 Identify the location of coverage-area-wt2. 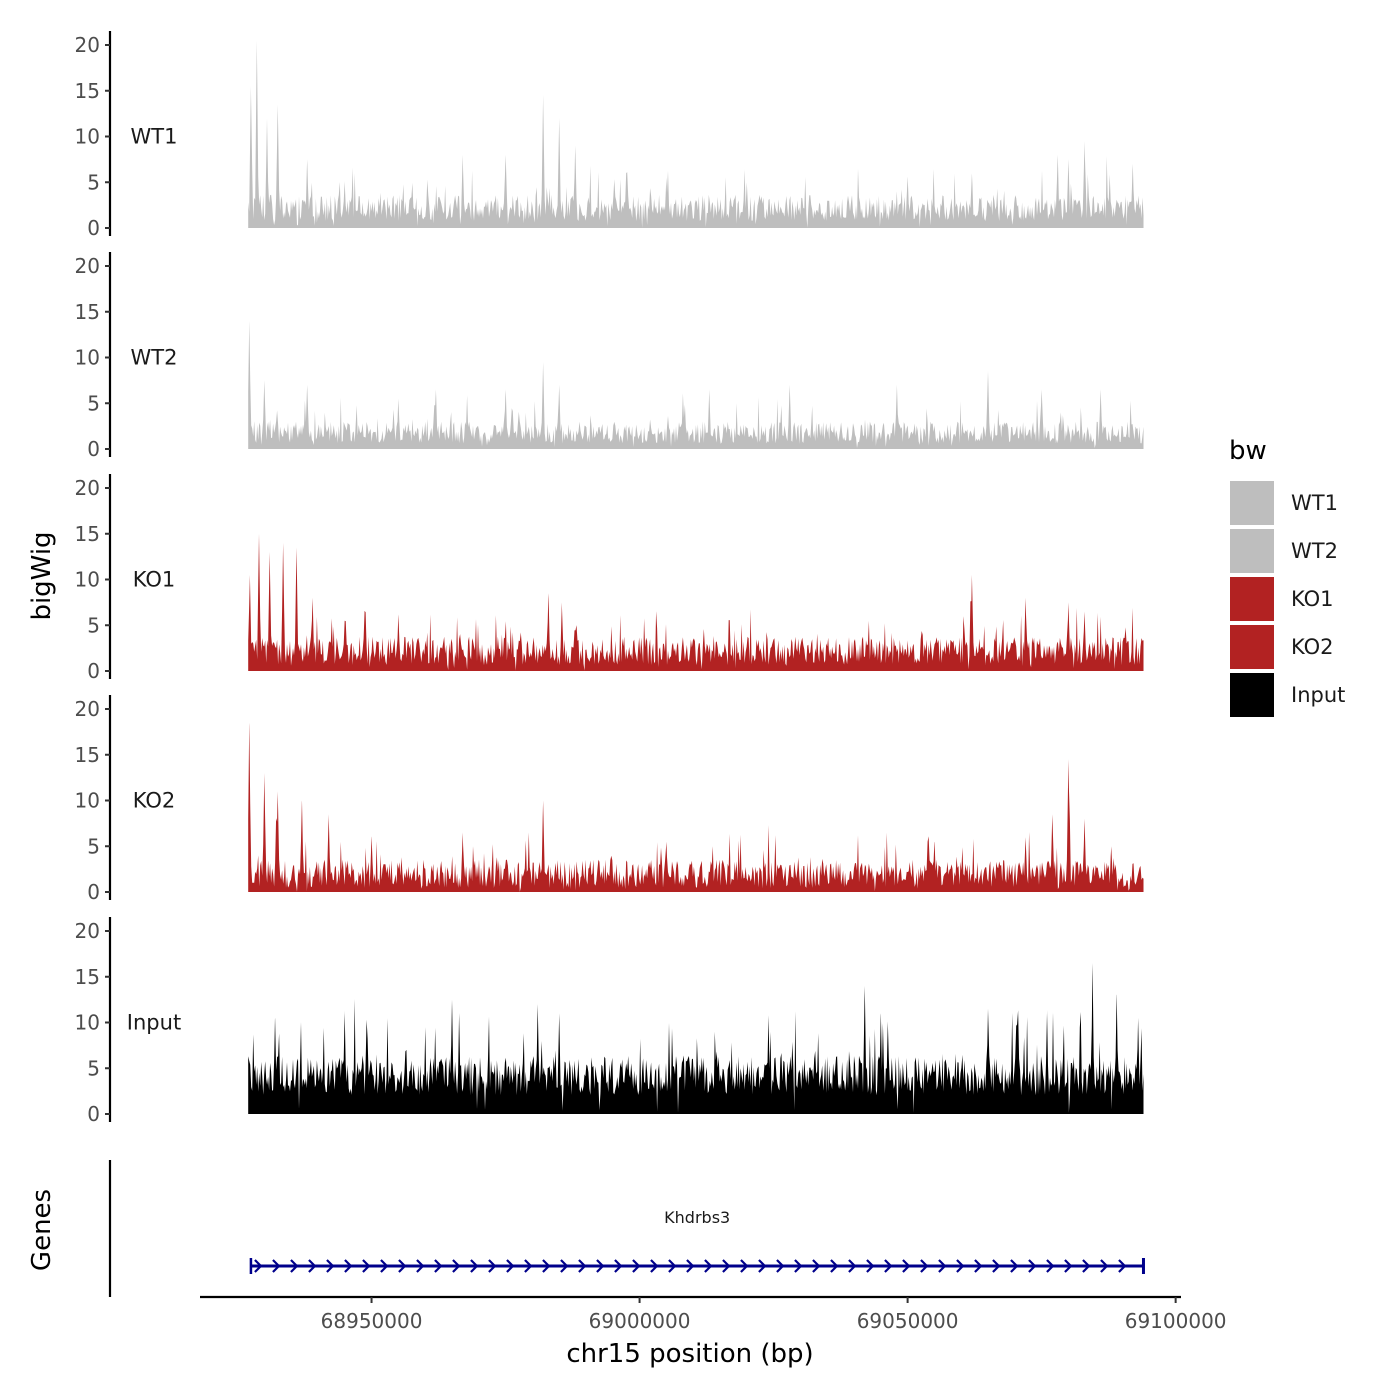
(696, 384).